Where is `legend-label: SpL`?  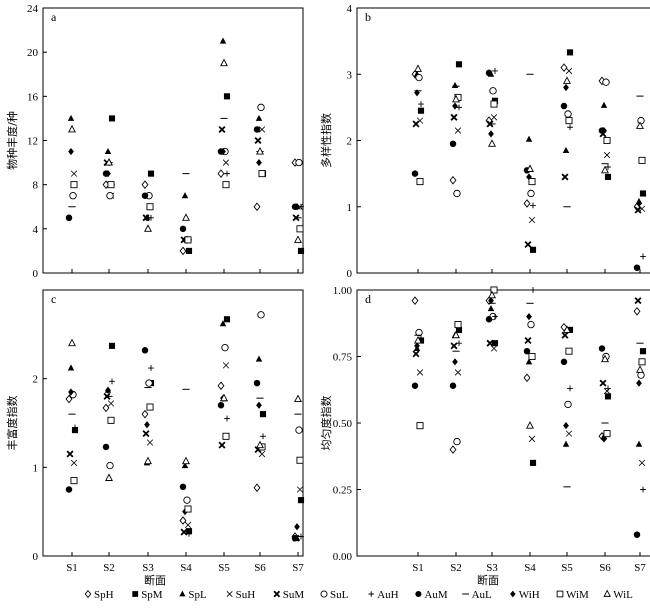 legend-label: SpL is located at coordinates (197, 595).